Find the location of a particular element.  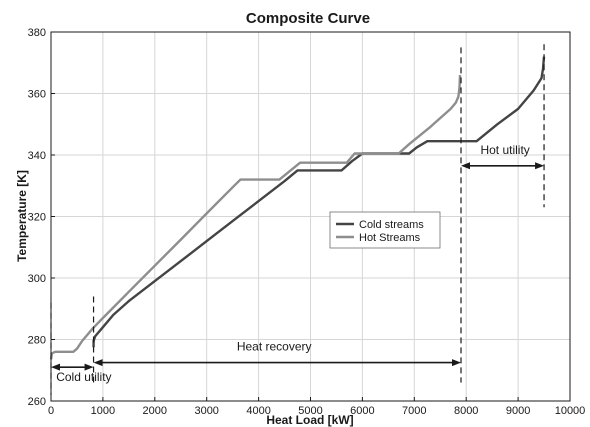

hot-utility-arrow is located at coordinates (503, 166).